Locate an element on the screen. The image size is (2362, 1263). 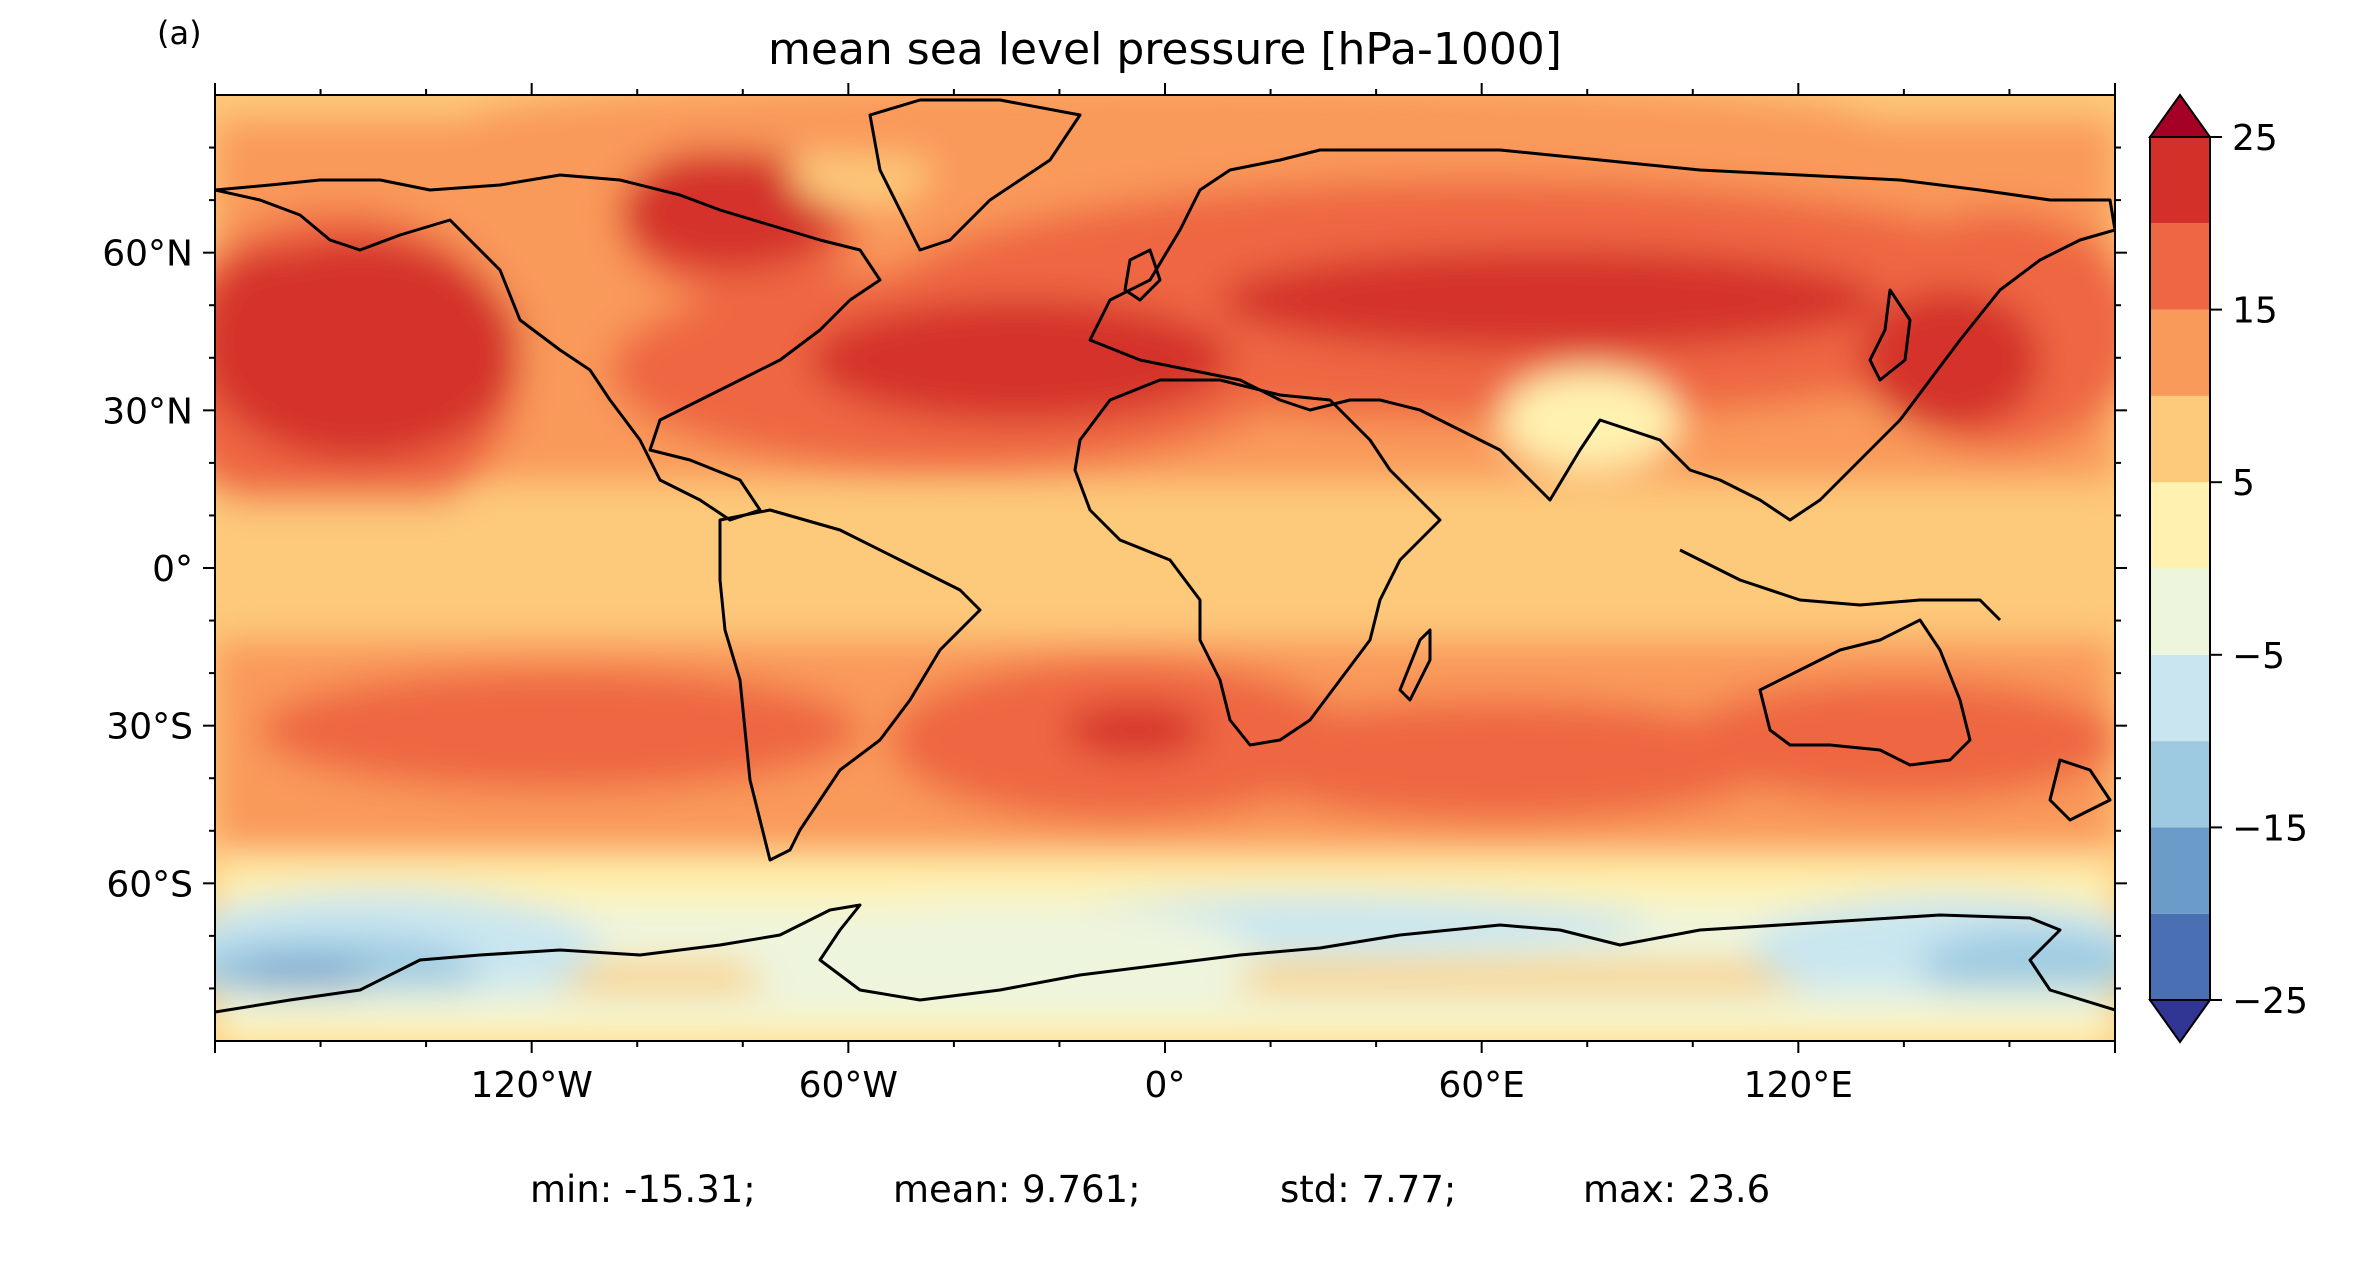
colorbar-extend-max is located at coordinates (2180, 115).